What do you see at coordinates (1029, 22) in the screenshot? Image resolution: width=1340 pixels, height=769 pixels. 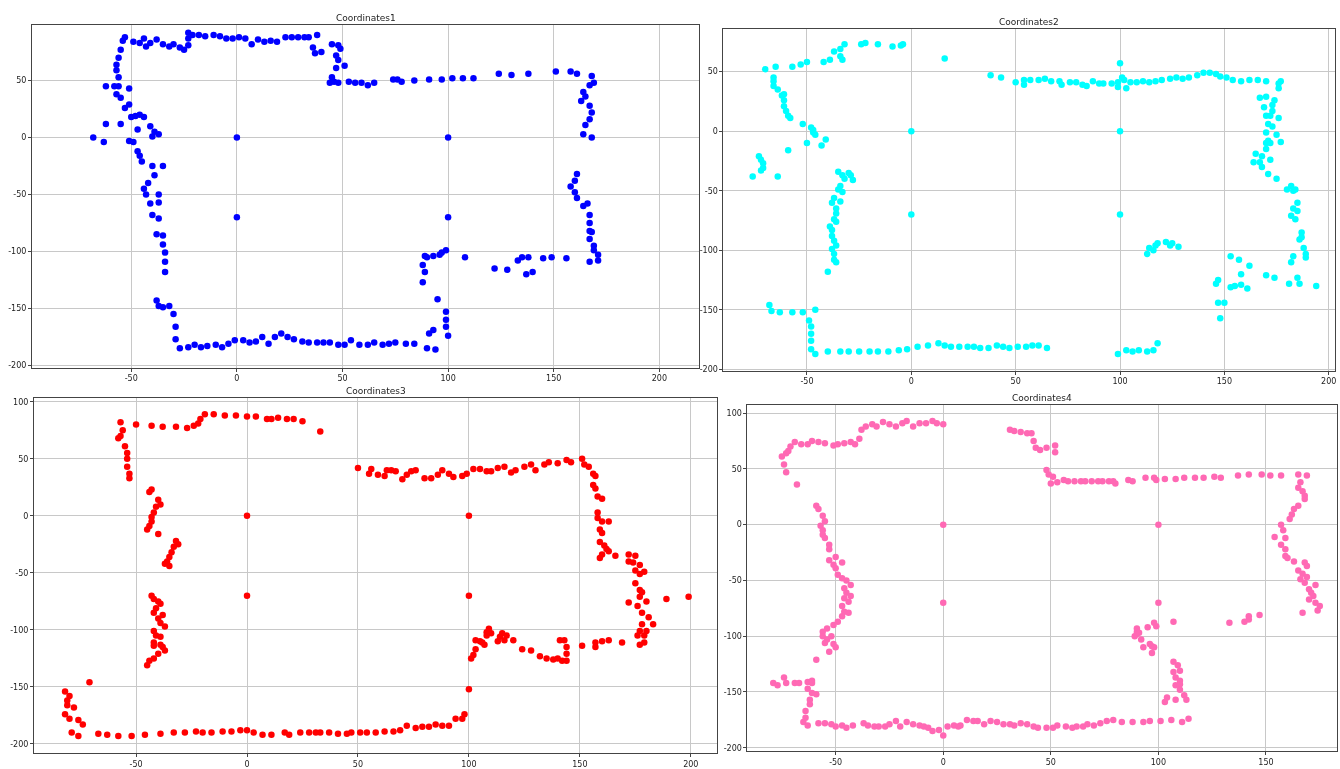 I see `chart-title: Coordinates2` at bounding box center [1029, 22].